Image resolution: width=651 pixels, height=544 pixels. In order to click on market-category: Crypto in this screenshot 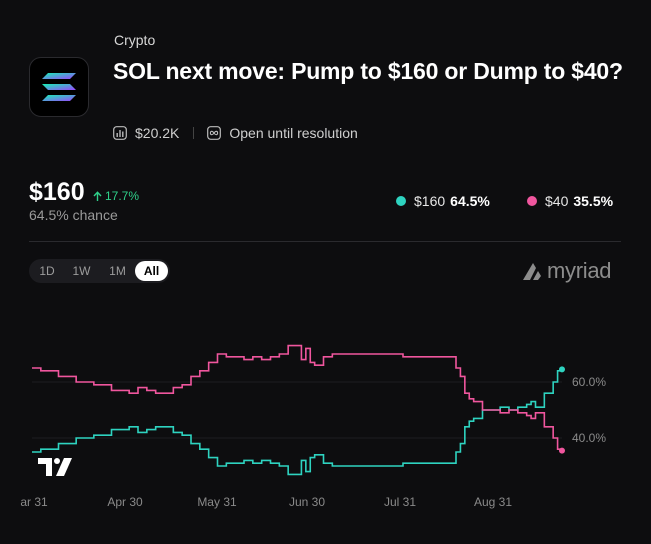, I will do `click(135, 40)`.